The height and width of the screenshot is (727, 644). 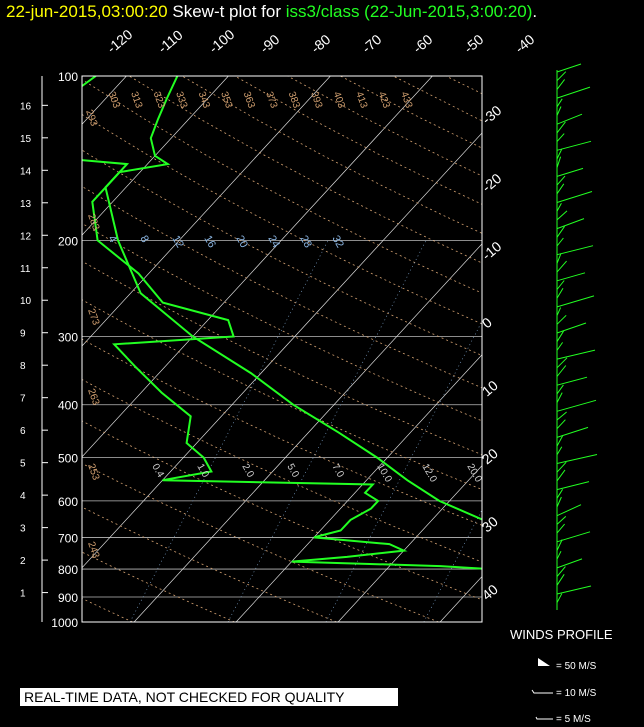 I want to click on height-tick-label: 10, so click(x=26, y=301).